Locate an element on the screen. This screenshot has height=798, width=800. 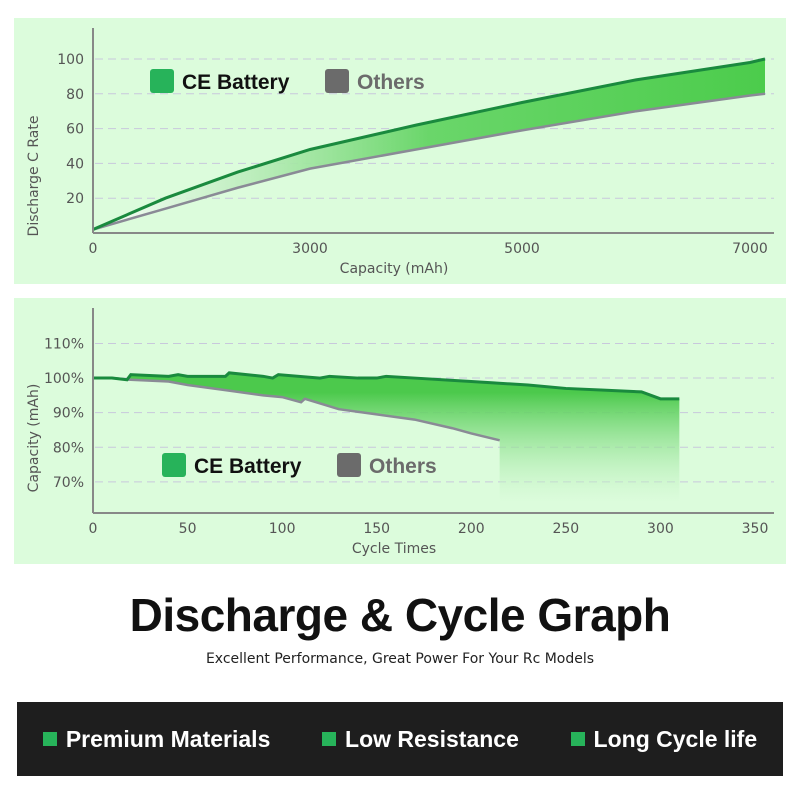
feature-label: Premium Materials is located at coordinates (168, 738).